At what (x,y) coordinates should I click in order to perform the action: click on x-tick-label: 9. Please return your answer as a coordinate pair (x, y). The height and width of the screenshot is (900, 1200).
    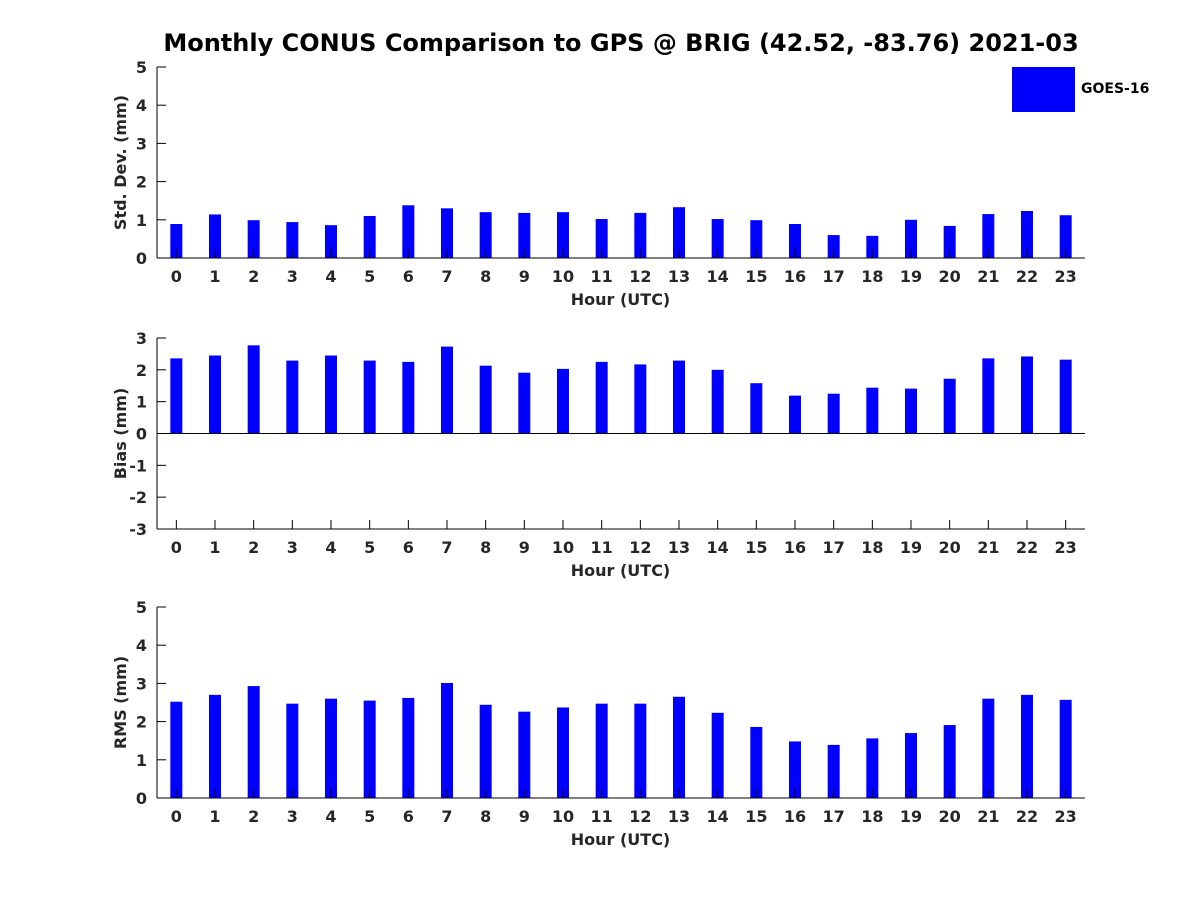
    Looking at the image, I should click on (524, 816).